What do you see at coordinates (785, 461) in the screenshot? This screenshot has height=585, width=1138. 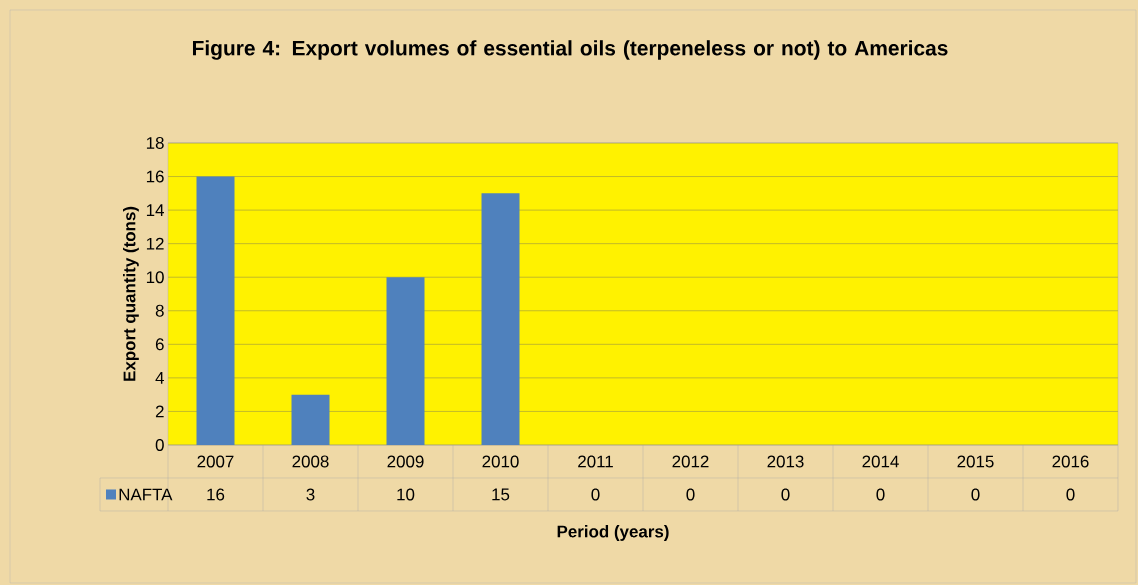 I see `x-tick-label: 2013` at bounding box center [785, 461].